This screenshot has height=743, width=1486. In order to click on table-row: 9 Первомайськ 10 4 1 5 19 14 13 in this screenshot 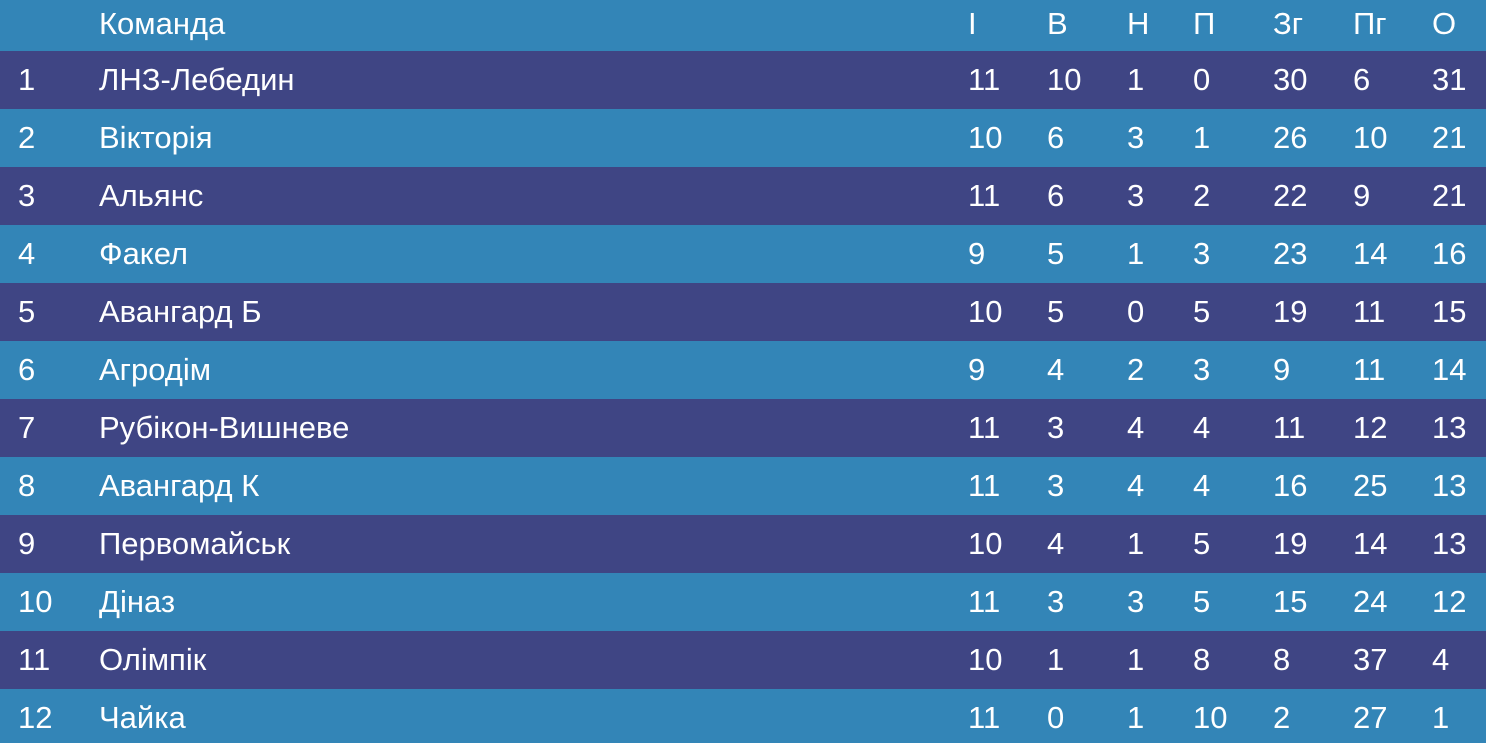, I will do `click(743, 544)`.